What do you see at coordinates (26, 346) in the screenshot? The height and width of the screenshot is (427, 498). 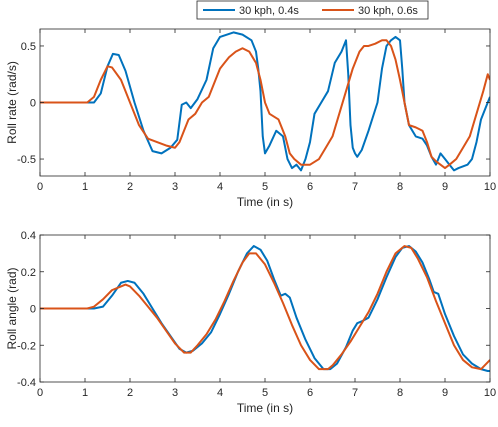 I see `y-tick-label: -0.2` at bounding box center [26, 346].